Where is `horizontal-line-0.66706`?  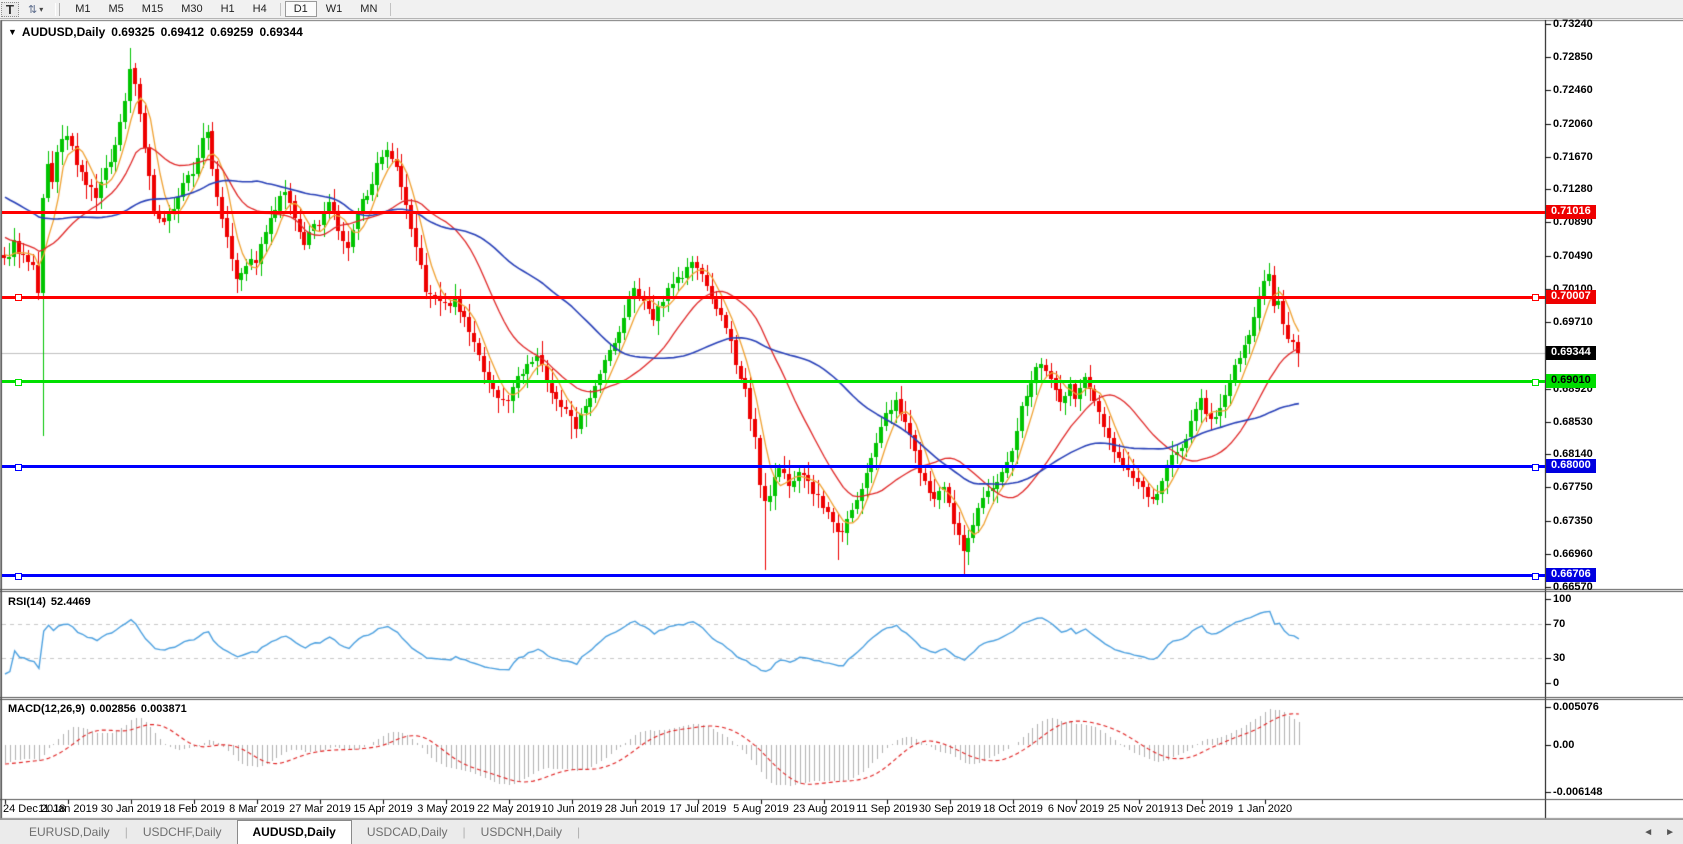
horizontal-line-0.66706 is located at coordinates (773, 576).